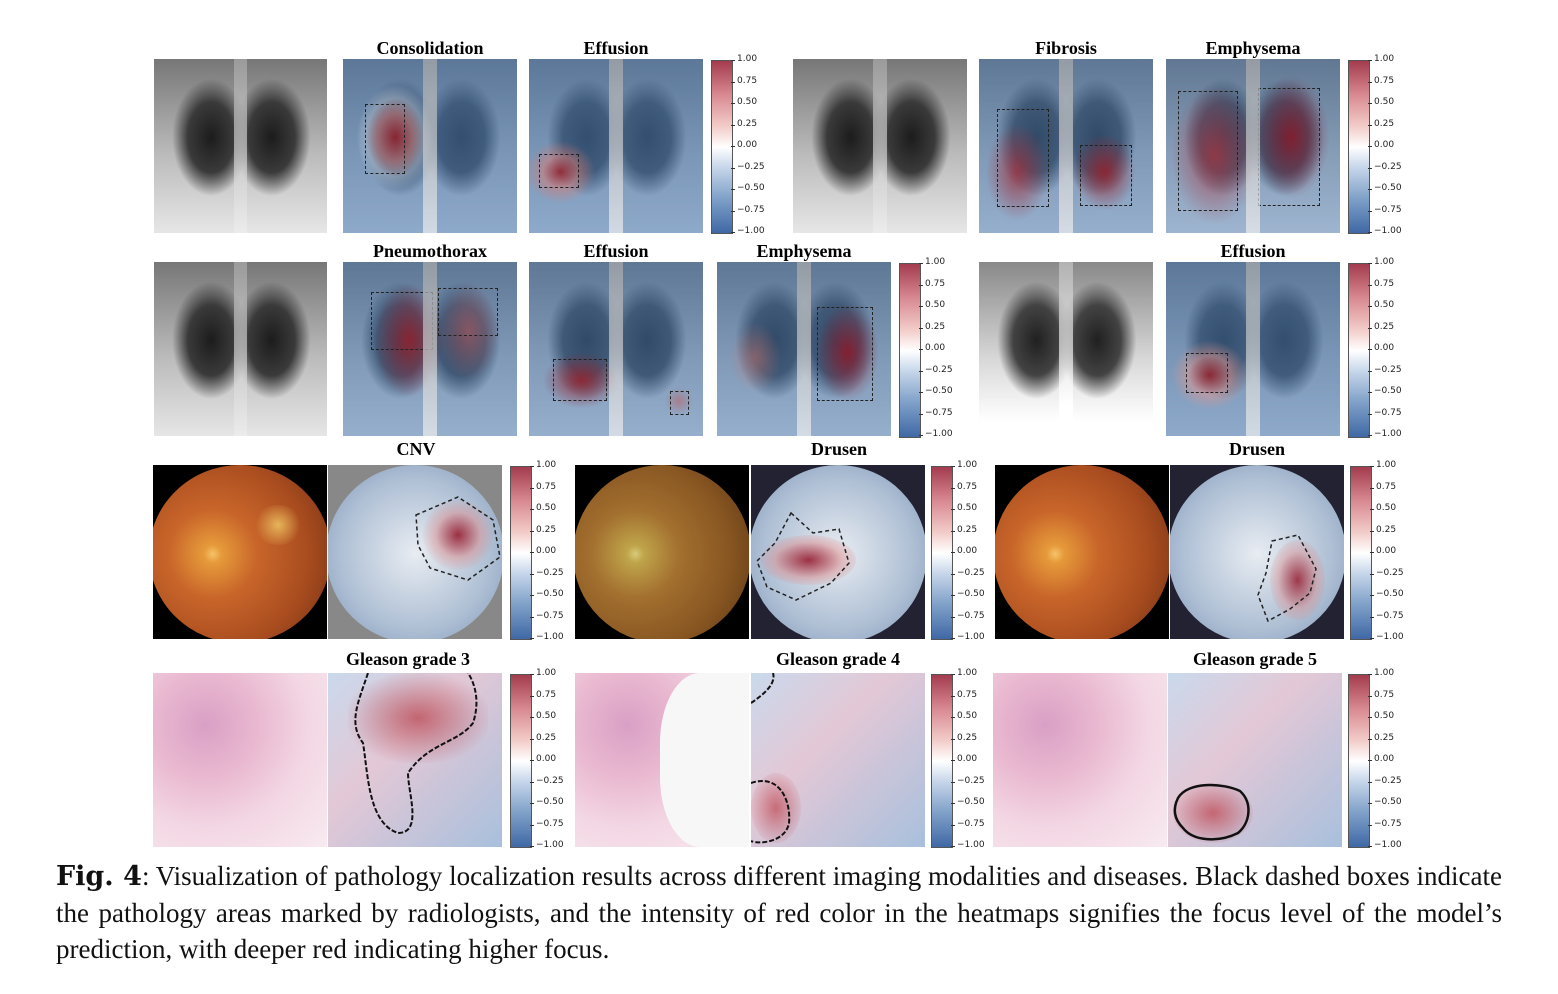 This screenshot has width=1558, height=994. Describe the element at coordinates (616, 251) in the screenshot. I see `panel-title: Effusion` at that location.